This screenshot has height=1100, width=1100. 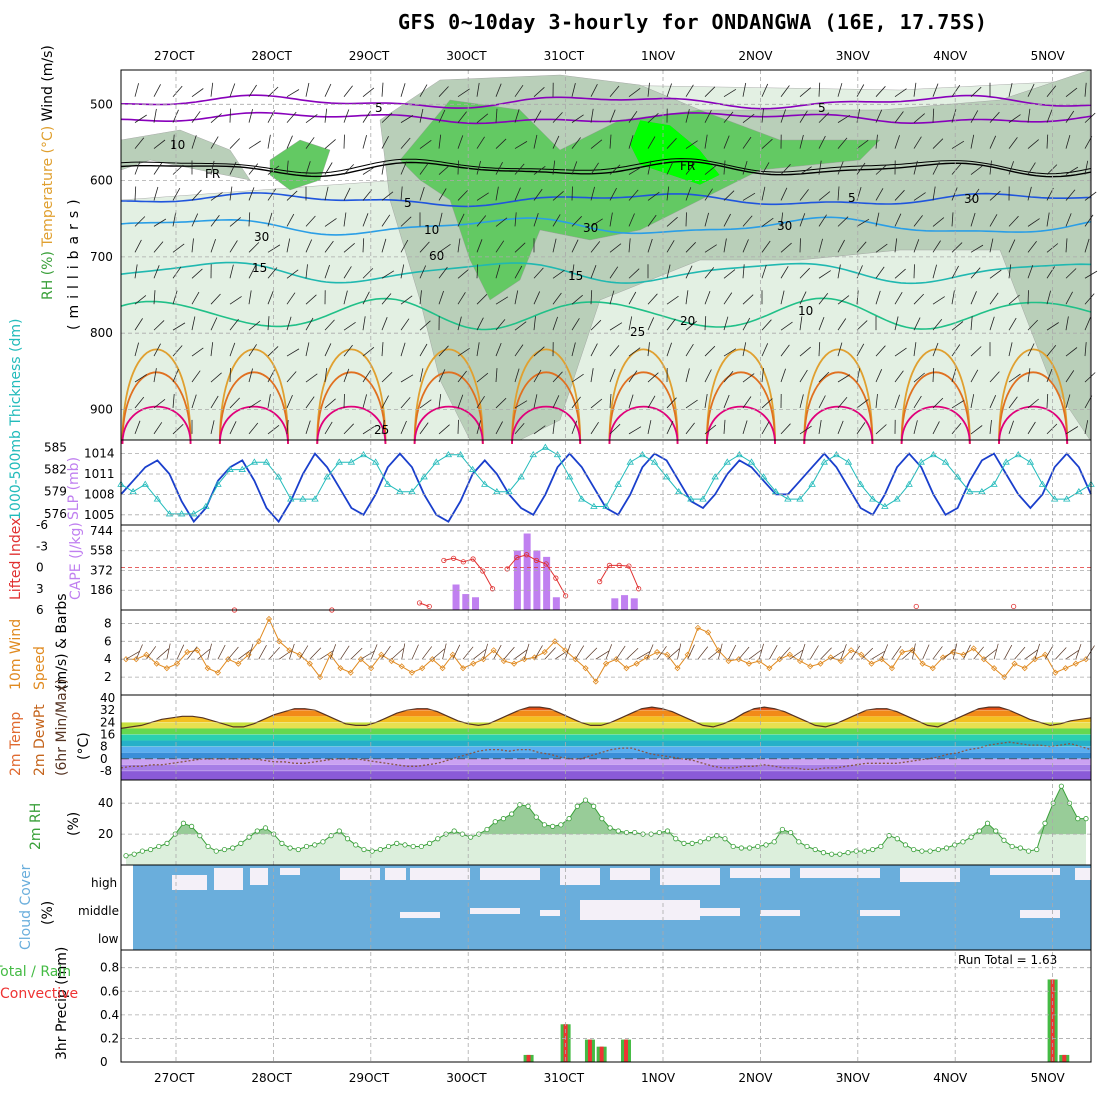 I want to click on temp-band, so click(x=606, y=743).